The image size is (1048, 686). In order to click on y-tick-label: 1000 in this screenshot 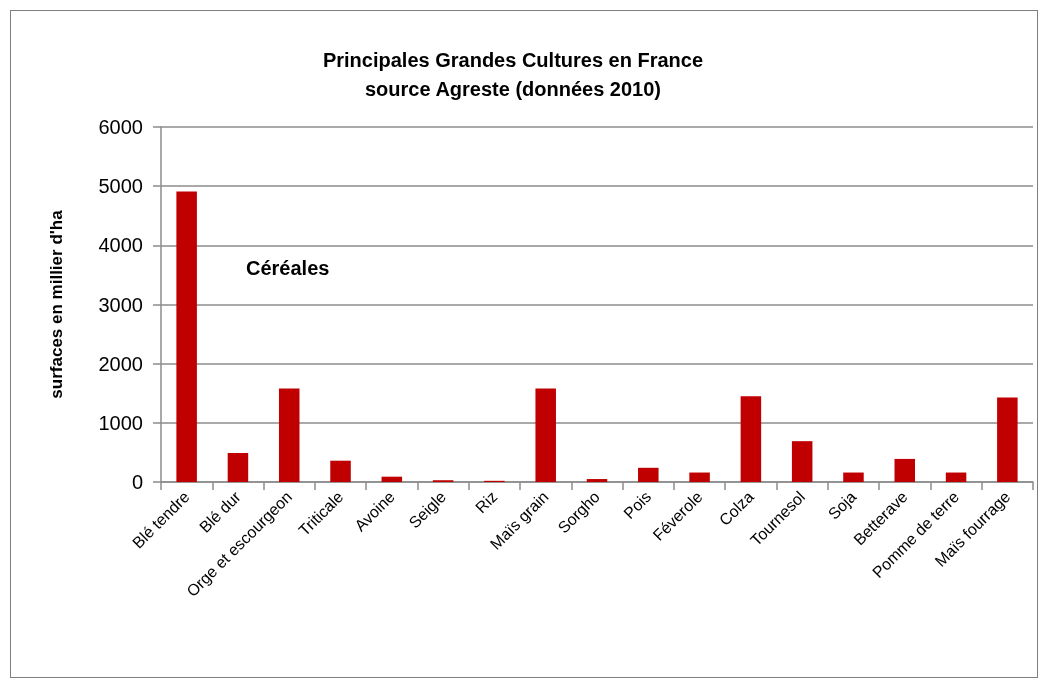, I will do `click(120, 422)`.